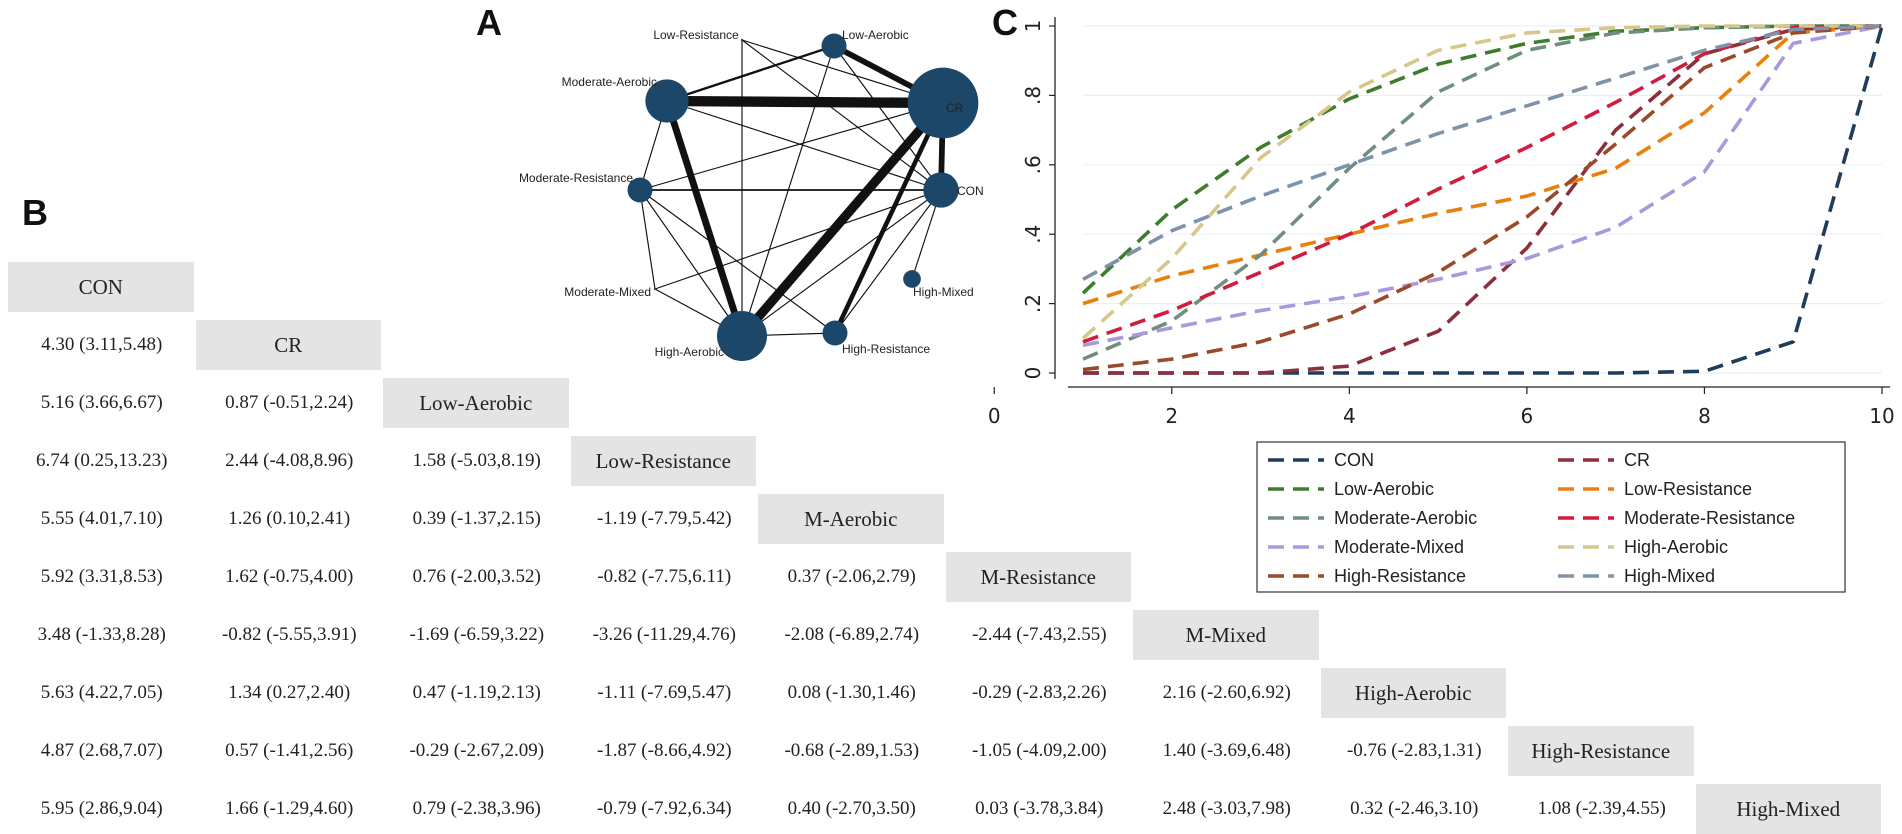 Image resolution: width=1902 pixels, height=834 pixels. I want to click on league-estimate-cell: 2.16 (-2.60,6.92), so click(1226, 692).